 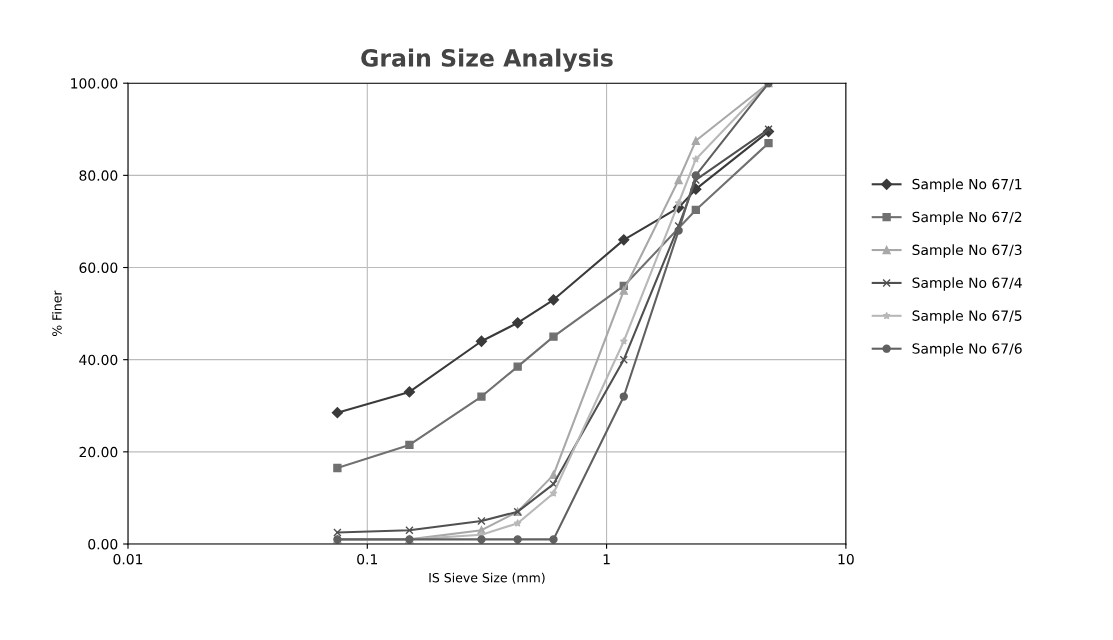 What do you see at coordinates (98, 452) in the screenshot?
I see `y-tick-label: 20.00` at bounding box center [98, 452].